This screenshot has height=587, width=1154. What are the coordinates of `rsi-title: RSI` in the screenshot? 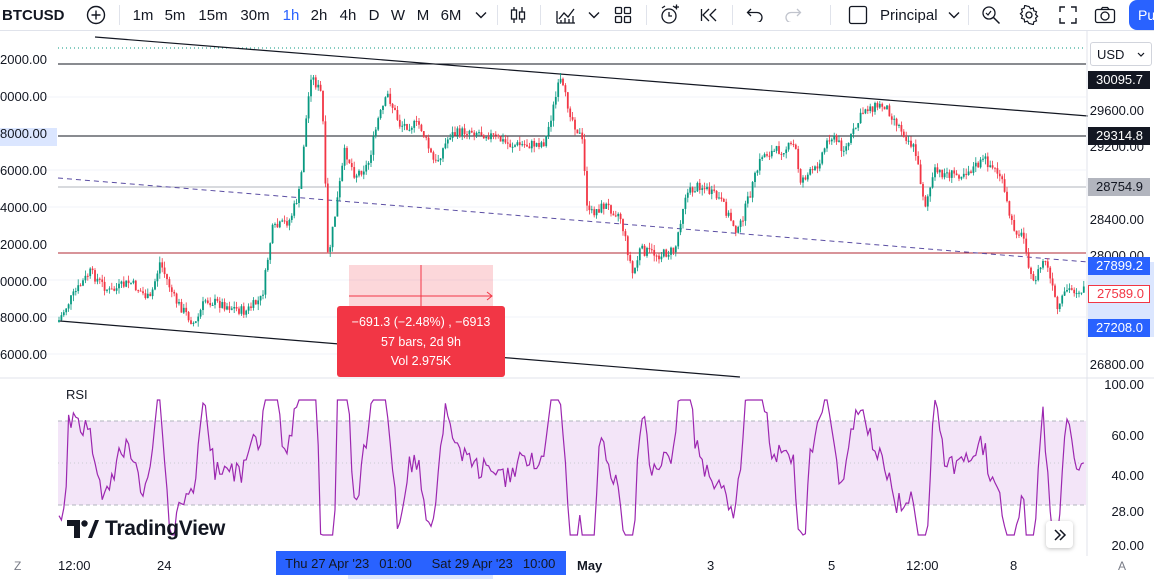 It's located at (77, 394).